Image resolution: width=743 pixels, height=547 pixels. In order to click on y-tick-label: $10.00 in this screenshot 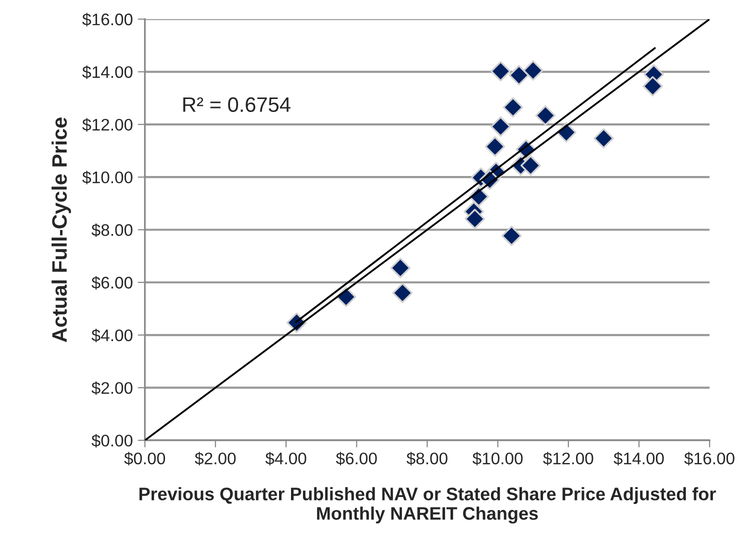, I will do `click(107, 177)`.